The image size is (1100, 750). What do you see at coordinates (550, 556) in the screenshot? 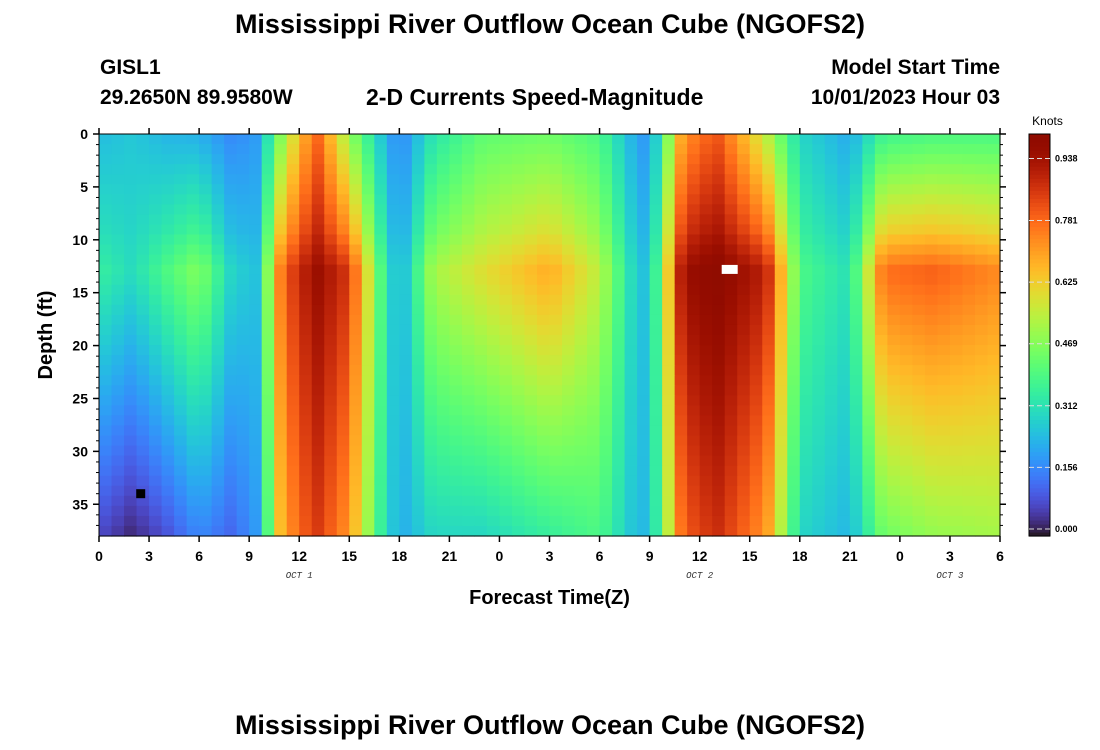
I see `x-tick-label: 3` at bounding box center [550, 556].